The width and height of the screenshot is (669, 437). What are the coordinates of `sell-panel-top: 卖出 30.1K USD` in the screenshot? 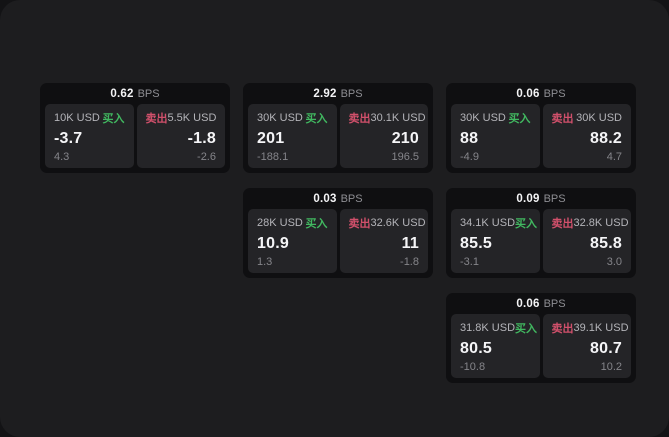 It's located at (387, 118).